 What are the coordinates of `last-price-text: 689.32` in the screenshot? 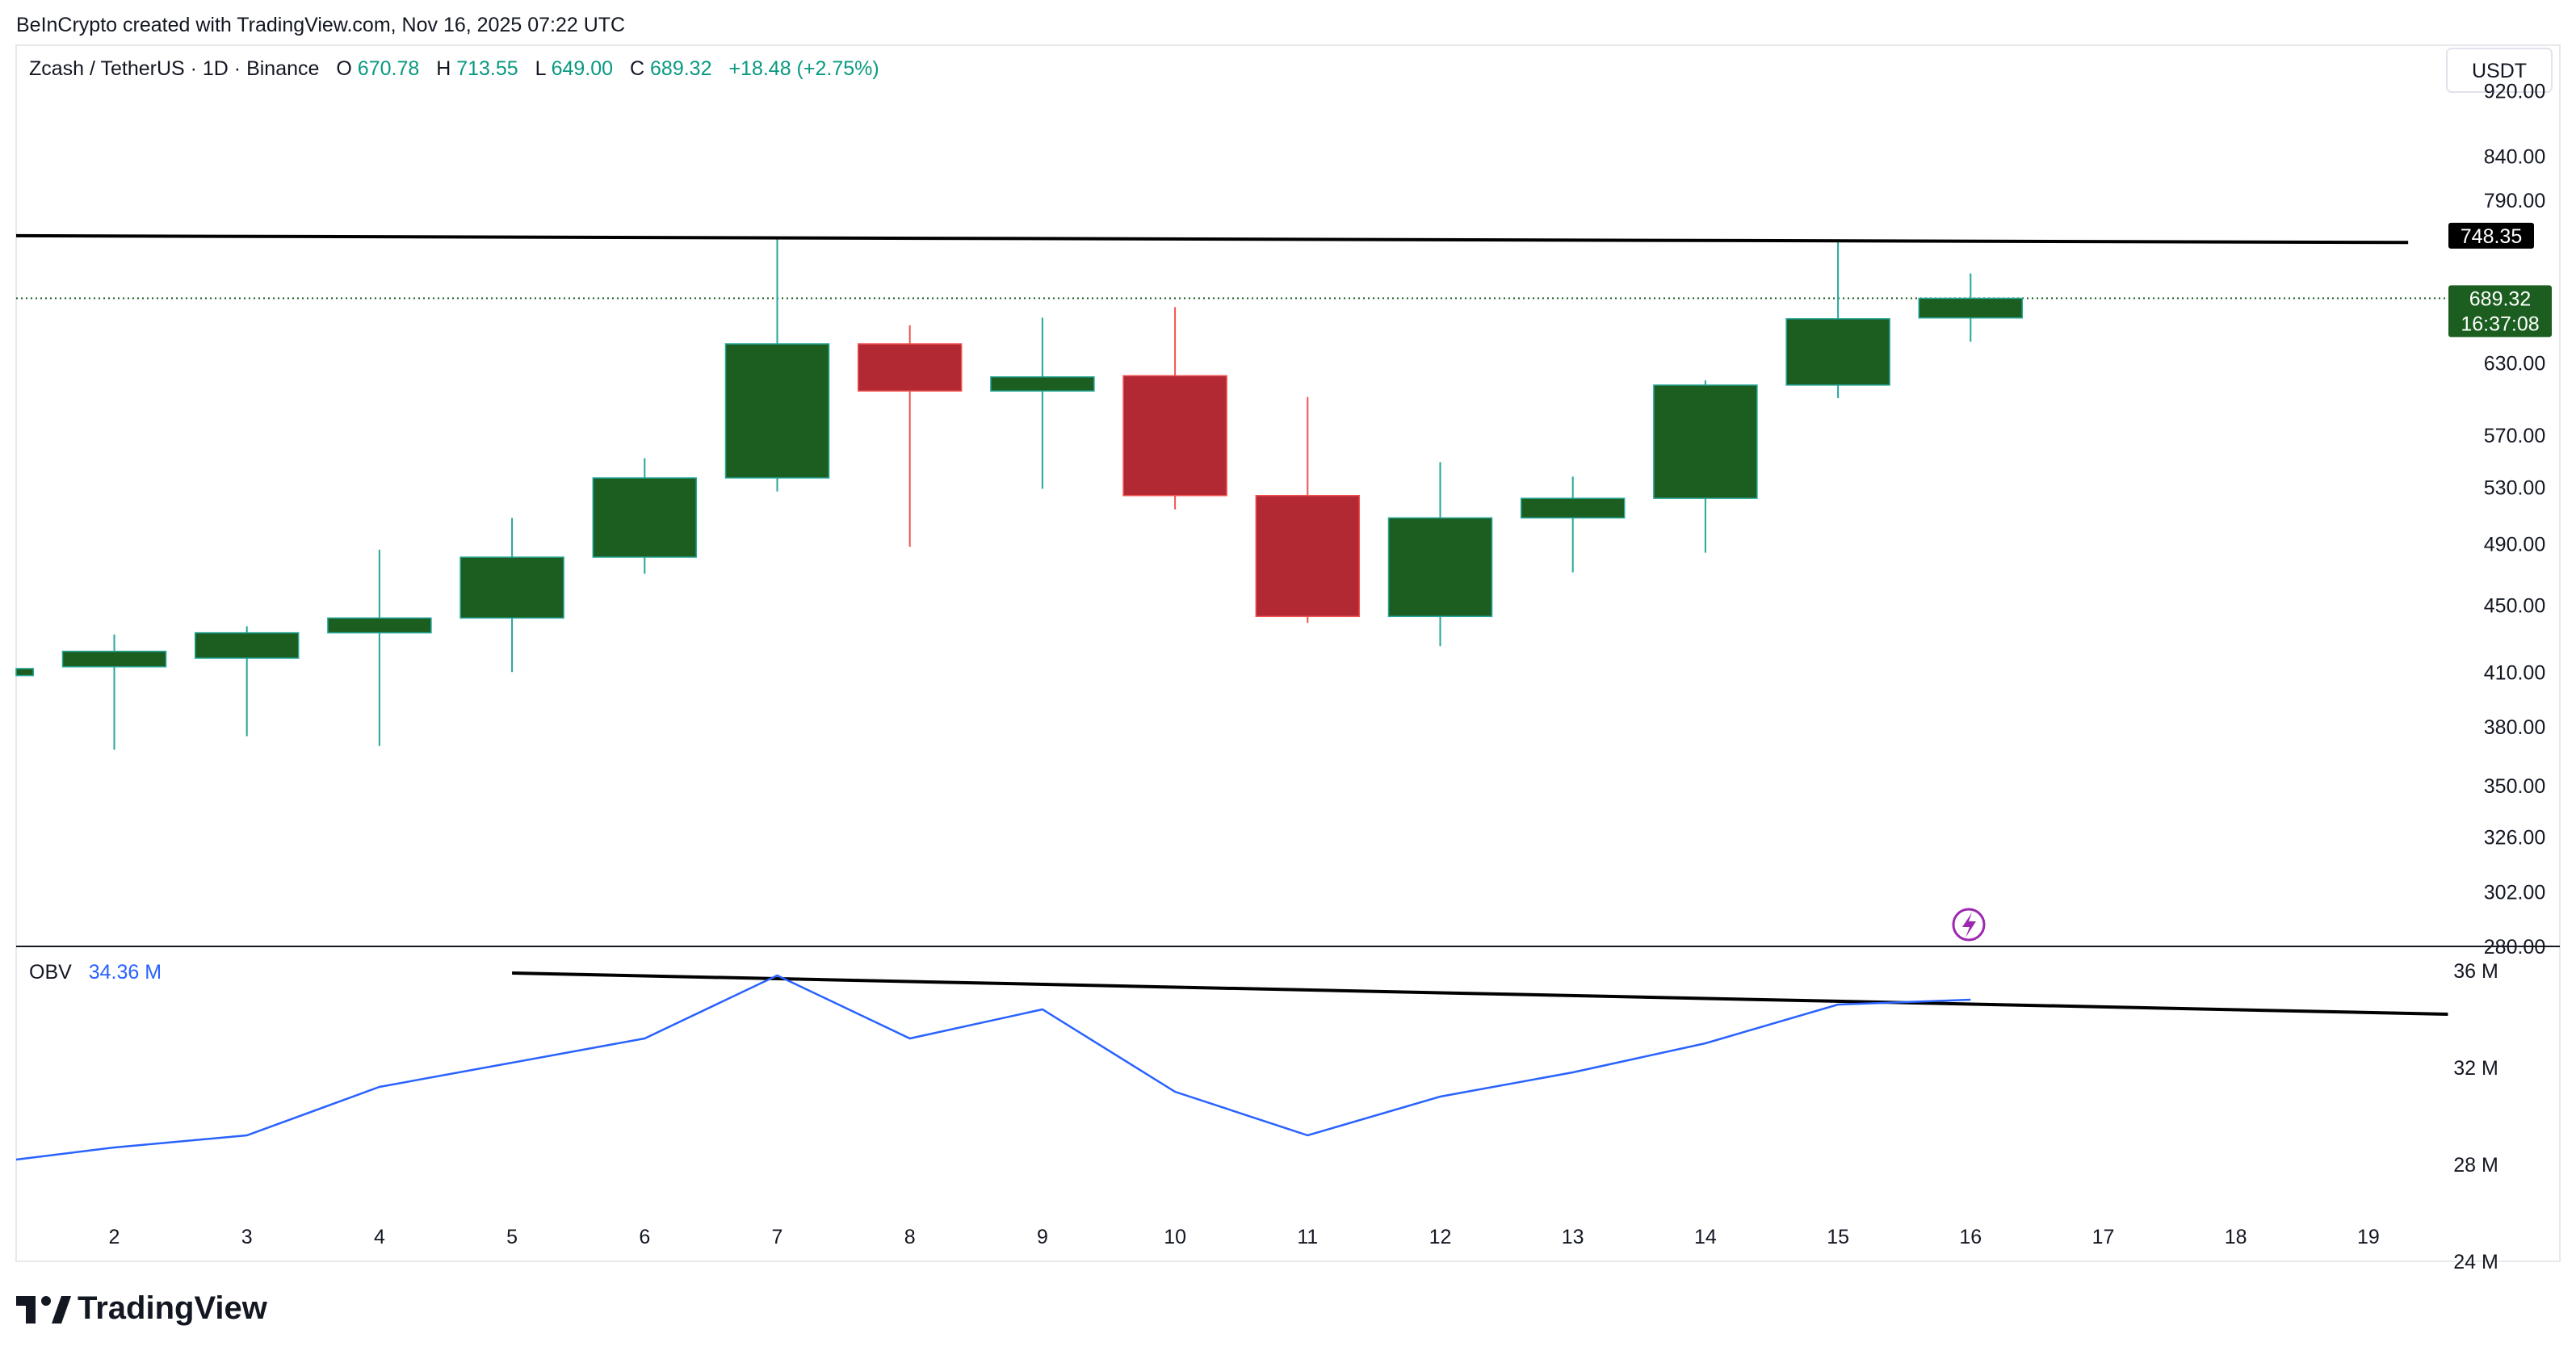 It's located at (2500, 298).